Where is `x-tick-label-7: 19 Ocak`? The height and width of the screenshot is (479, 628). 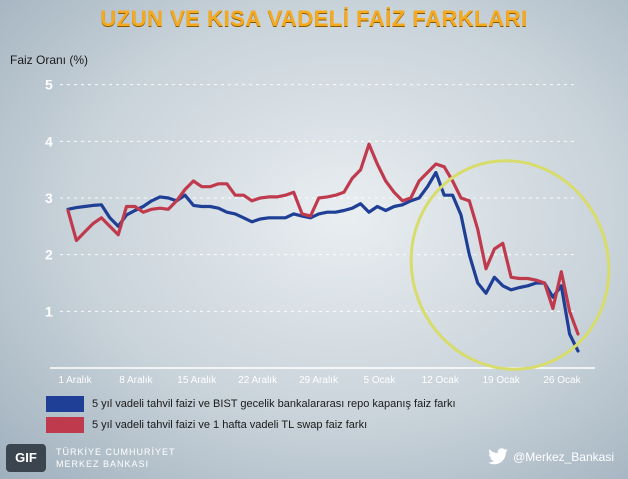
x-tick-label-7: 19 Ocak is located at coordinates (502, 380).